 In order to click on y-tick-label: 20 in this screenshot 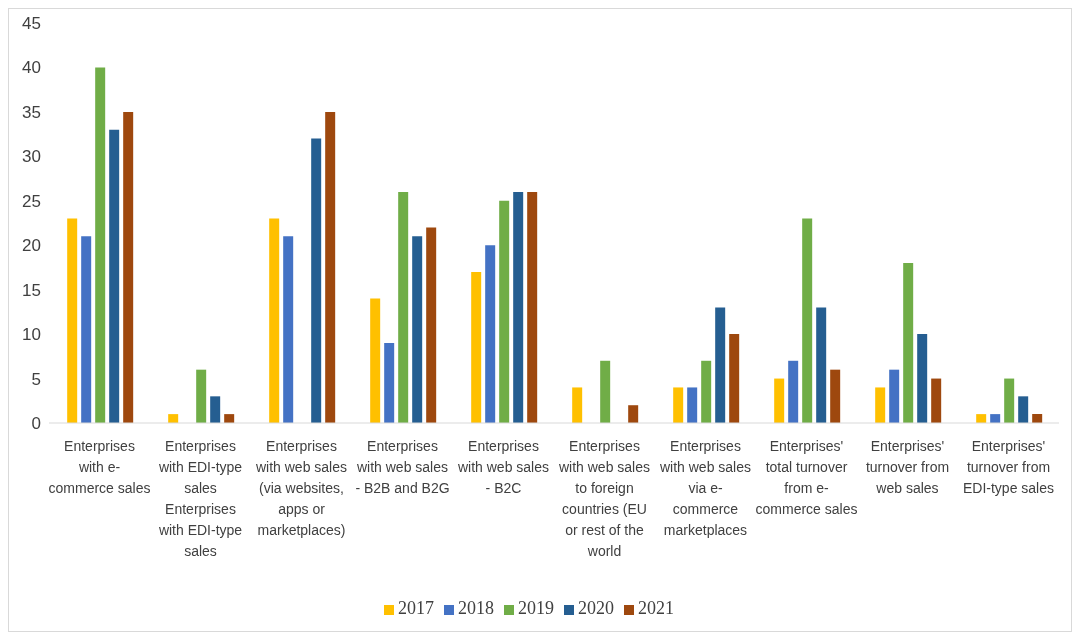, I will do `click(31, 246)`.